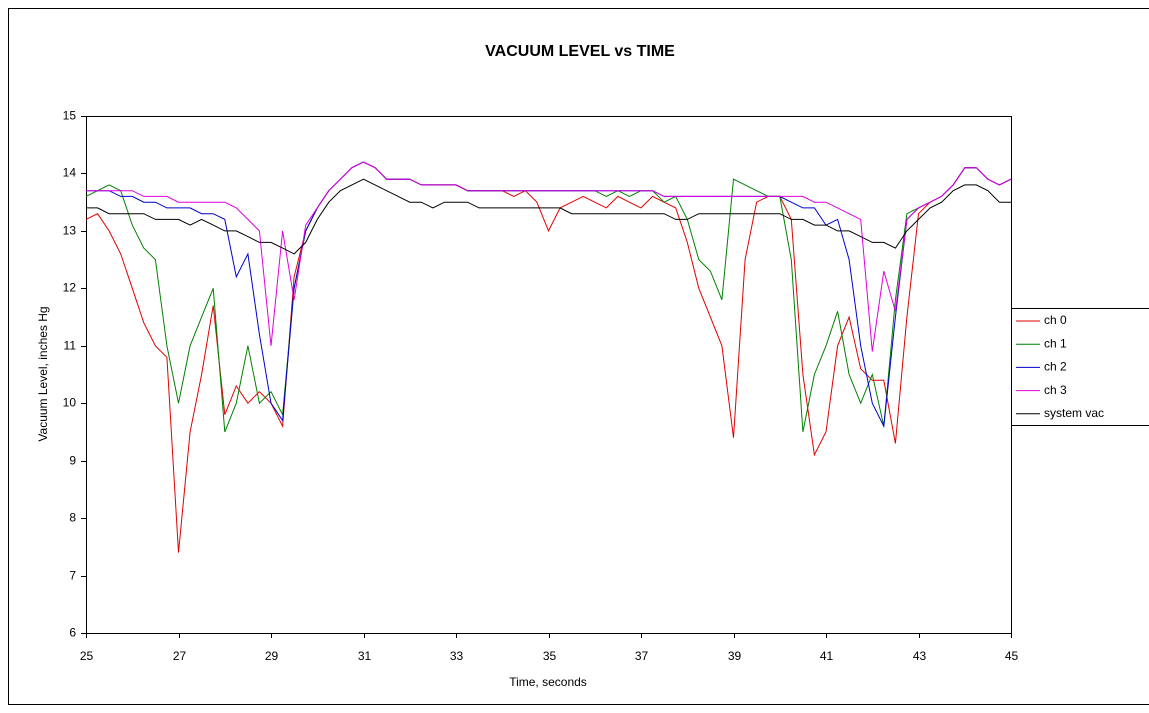 The image size is (1149, 713). What do you see at coordinates (70, 346) in the screenshot?
I see `y-tick-label: 11` at bounding box center [70, 346].